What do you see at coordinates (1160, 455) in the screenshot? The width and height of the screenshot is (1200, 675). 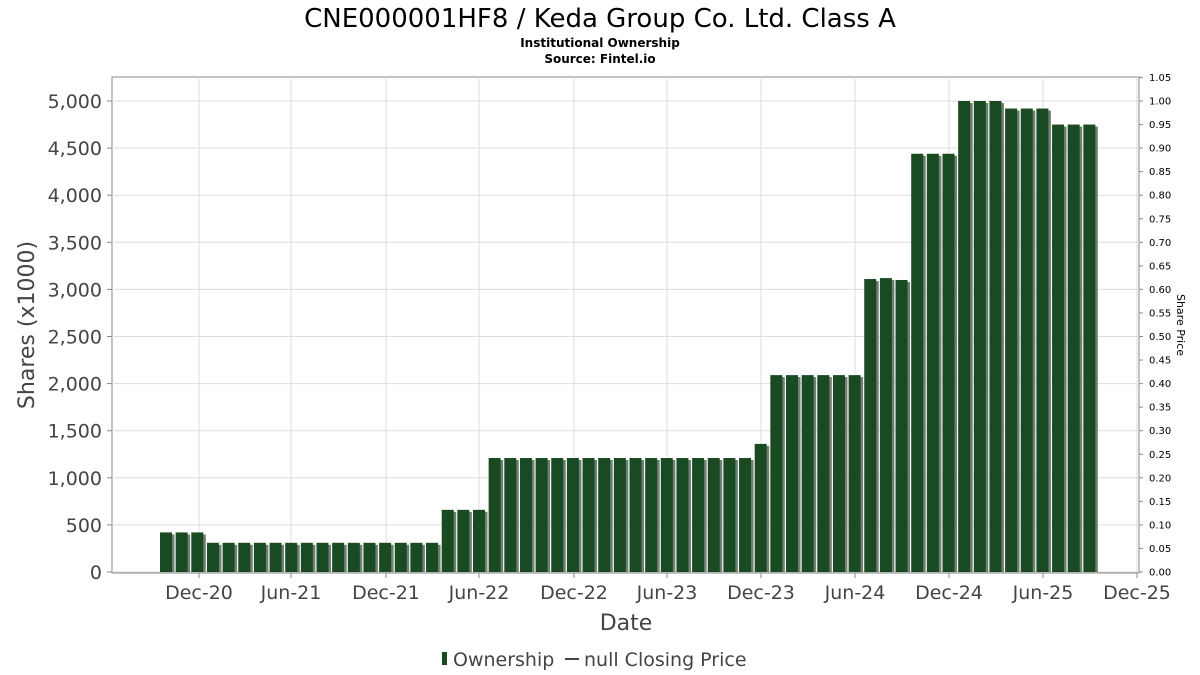 I see `right-tick-label: 0.25` at bounding box center [1160, 455].